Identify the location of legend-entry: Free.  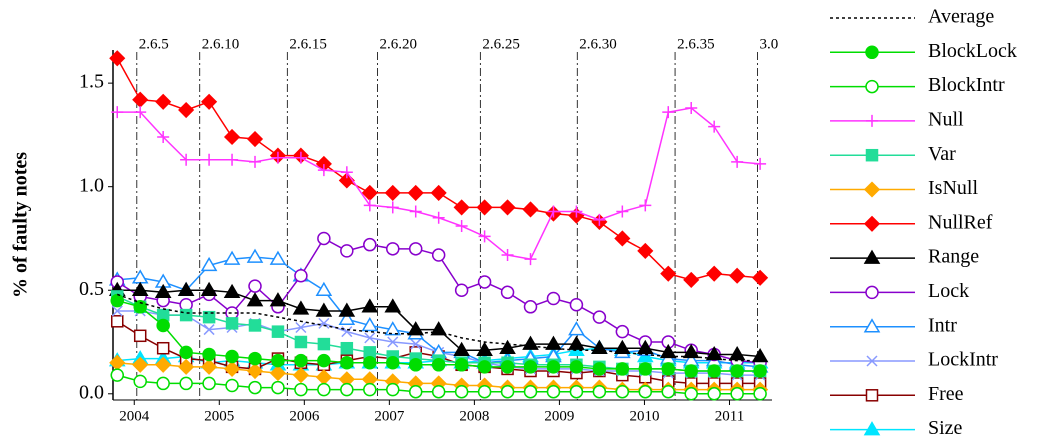
(897, 394).